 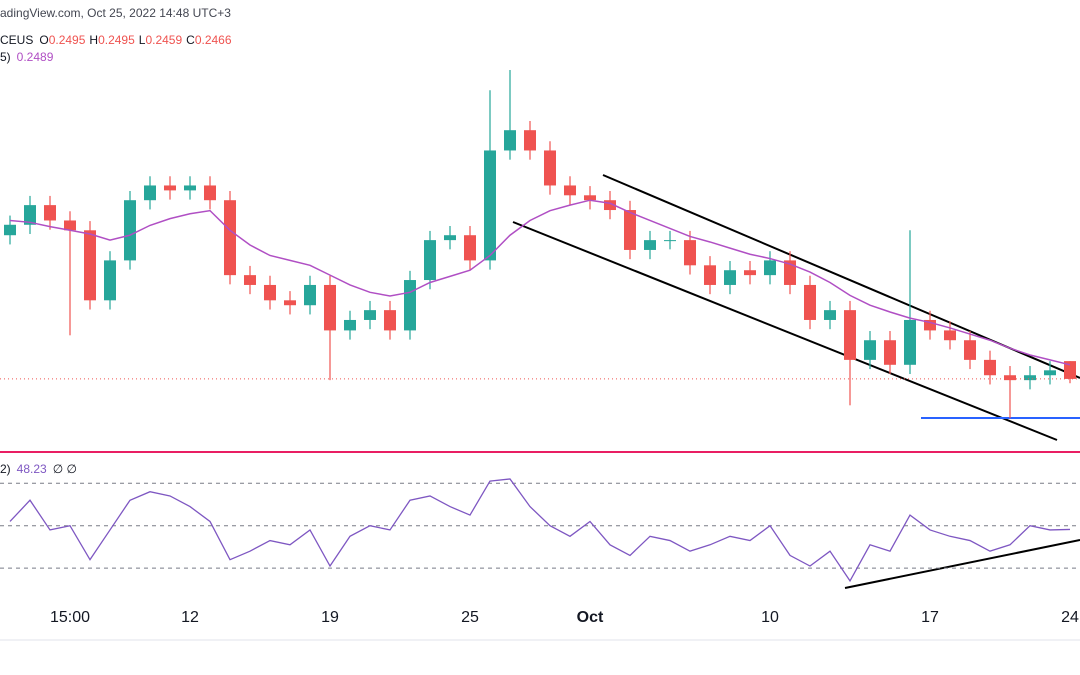 What do you see at coordinates (65, 469) in the screenshot?
I see `rsi-suffix: ∅ ∅` at bounding box center [65, 469].